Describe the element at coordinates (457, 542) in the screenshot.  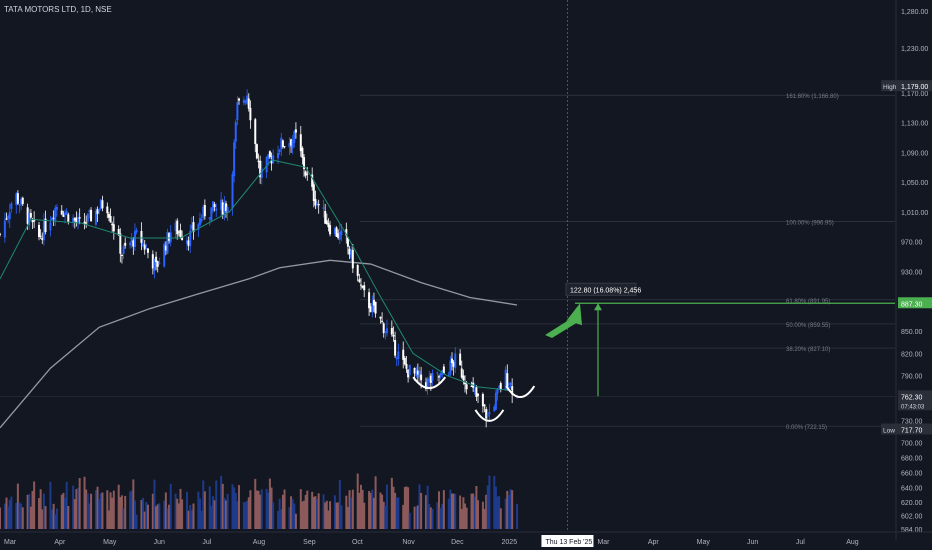
I see `time-tick-label: Dec` at that location.